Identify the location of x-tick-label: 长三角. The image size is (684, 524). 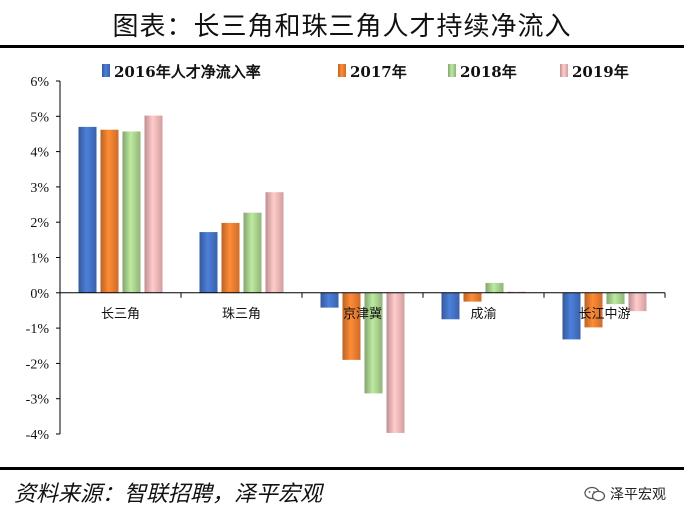
(120, 314).